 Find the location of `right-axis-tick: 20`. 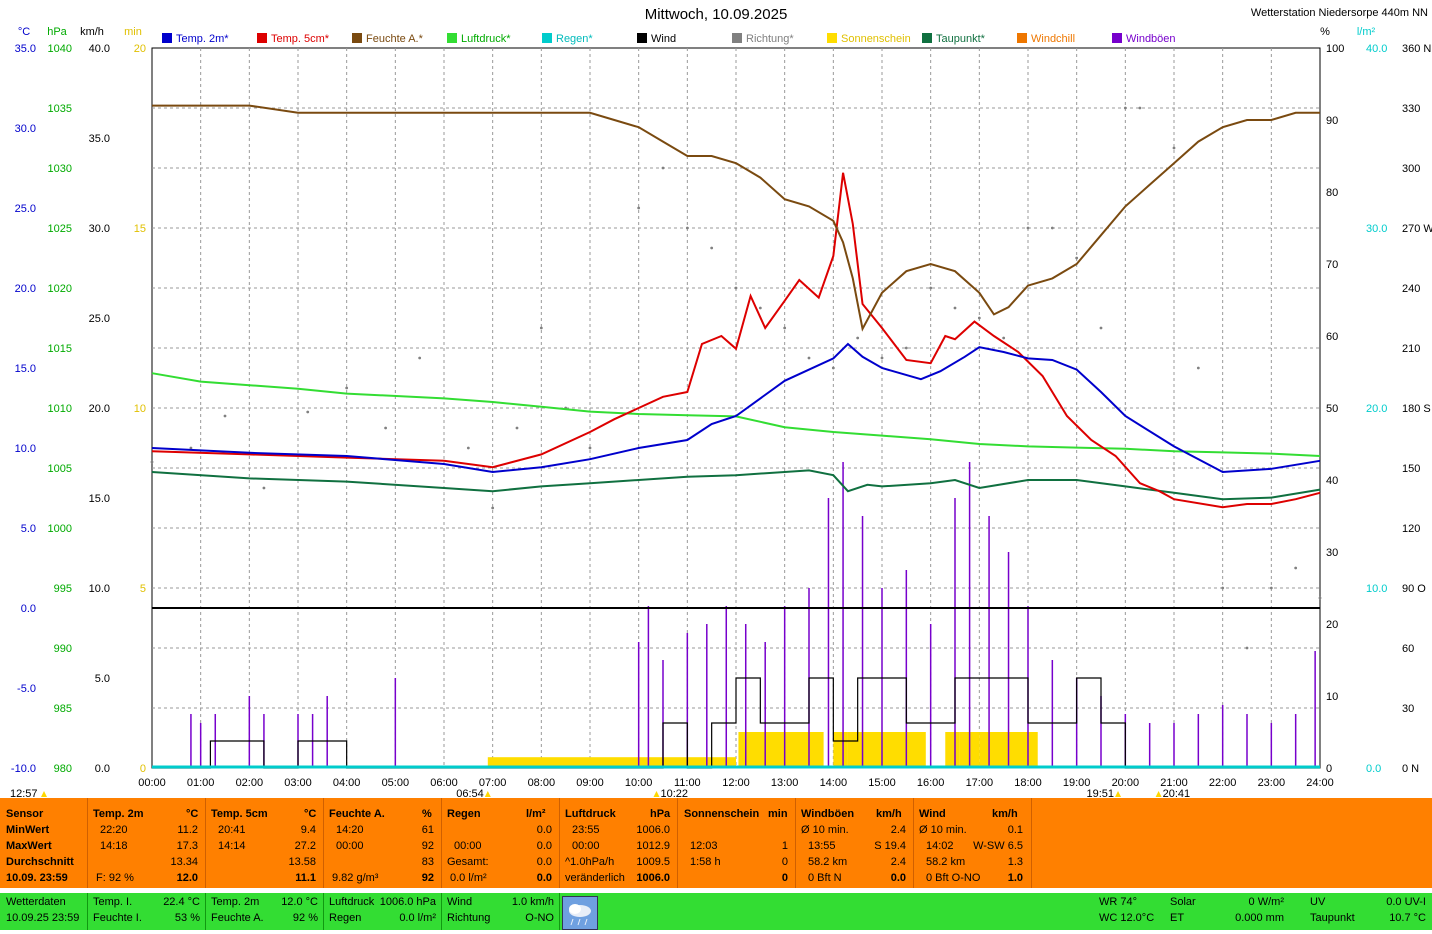

right-axis-tick: 20 is located at coordinates (1332, 625).